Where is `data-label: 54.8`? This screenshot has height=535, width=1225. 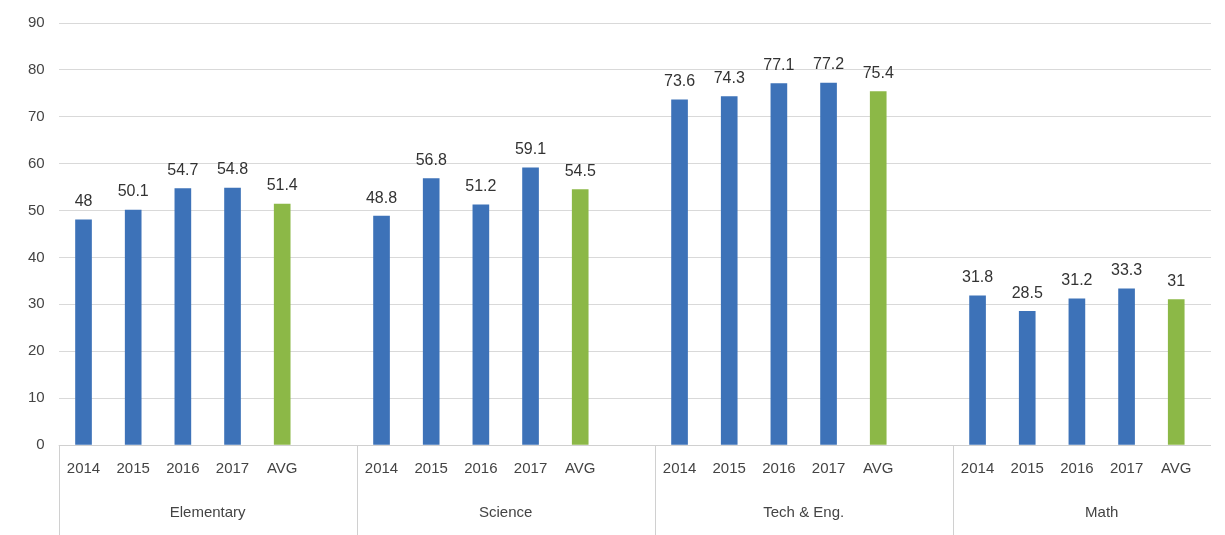
data-label: 54.8 is located at coordinates (232, 169).